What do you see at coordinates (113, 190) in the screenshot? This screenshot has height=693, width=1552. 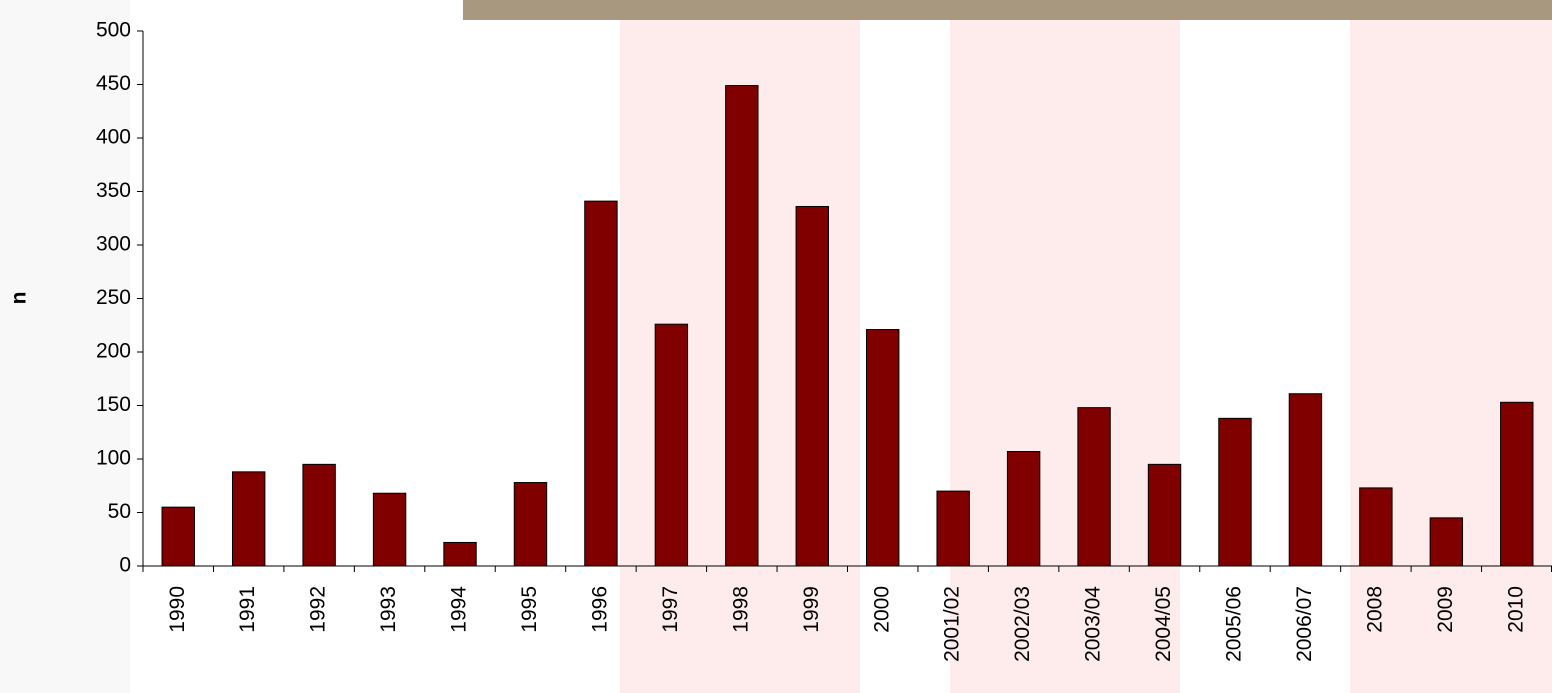 I see `y-tick-label: 350` at bounding box center [113, 190].